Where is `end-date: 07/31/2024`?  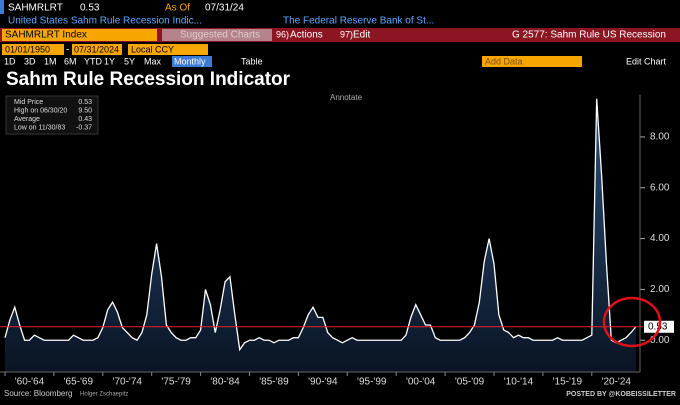 end-date: 07/31/2024 is located at coordinates (96, 49).